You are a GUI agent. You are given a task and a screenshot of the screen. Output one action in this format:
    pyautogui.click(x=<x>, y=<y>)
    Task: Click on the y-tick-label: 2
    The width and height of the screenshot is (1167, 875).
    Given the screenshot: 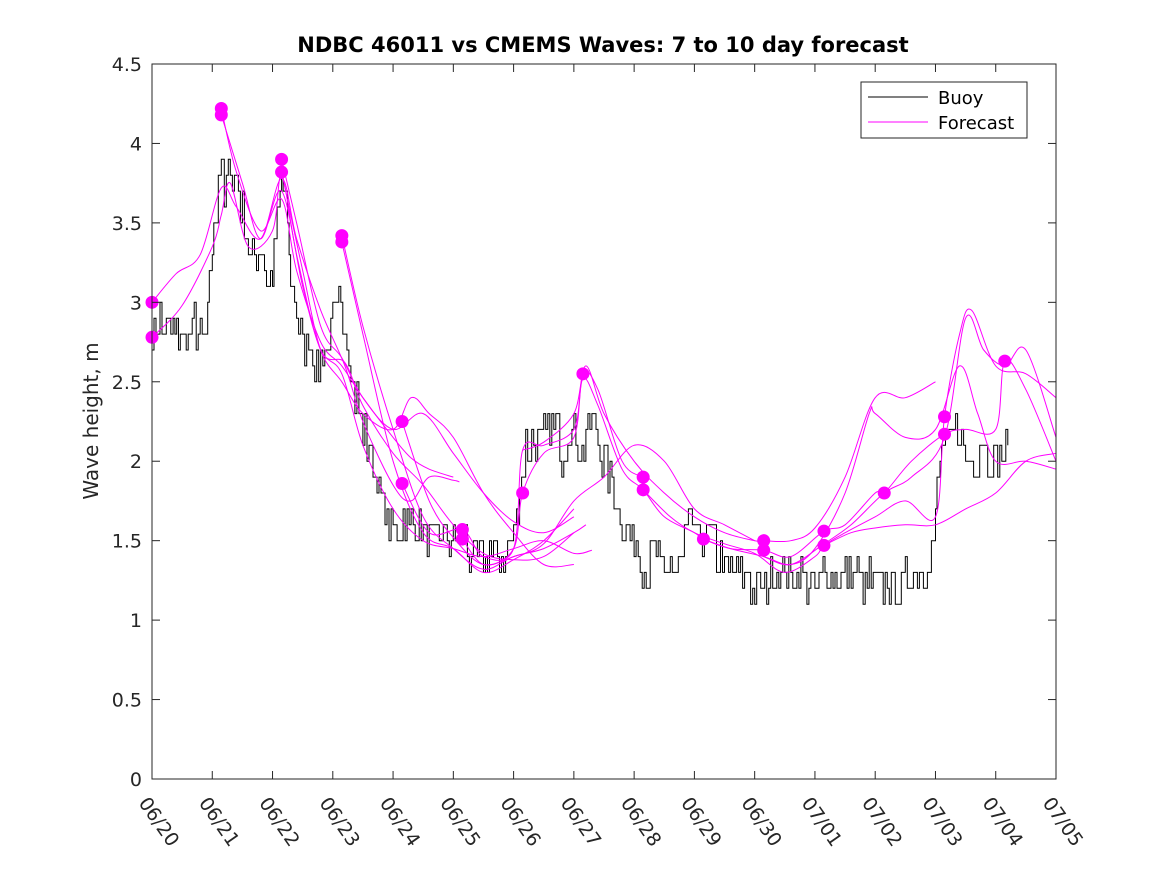 What is the action you would take?
    pyautogui.click(x=136, y=462)
    